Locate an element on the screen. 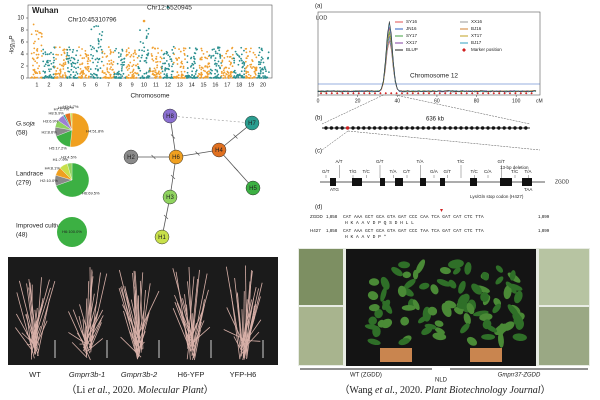 The width and height of the screenshot is (600, 400). peak-dot is located at coordinates (168, 7).